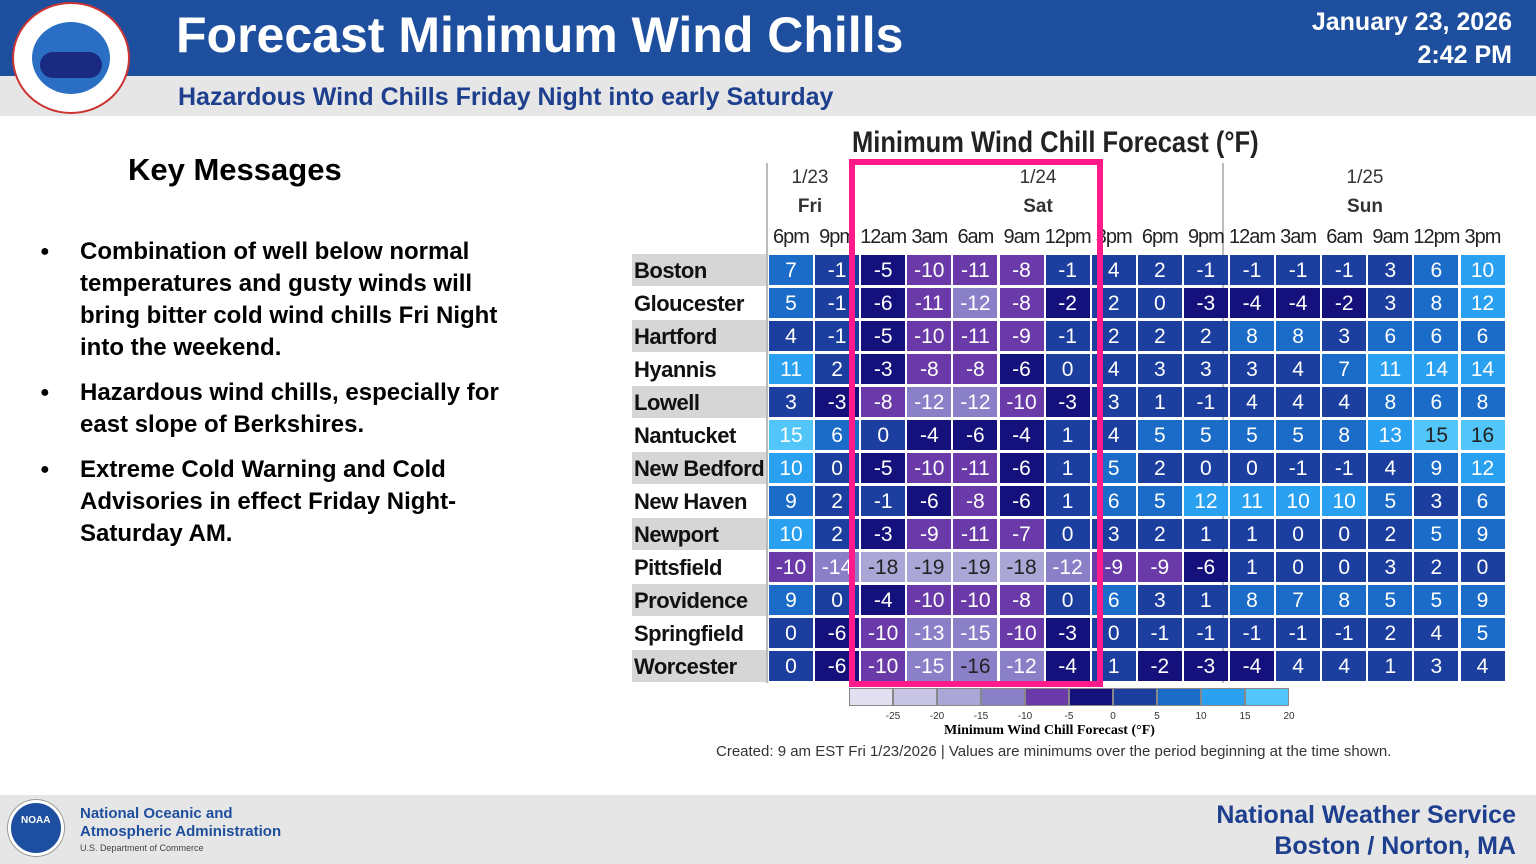 The image size is (1536, 864). What do you see at coordinates (699, 468) in the screenshot?
I see `row-label-new-bedford: New Bedford` at bounding box center [699, 468].